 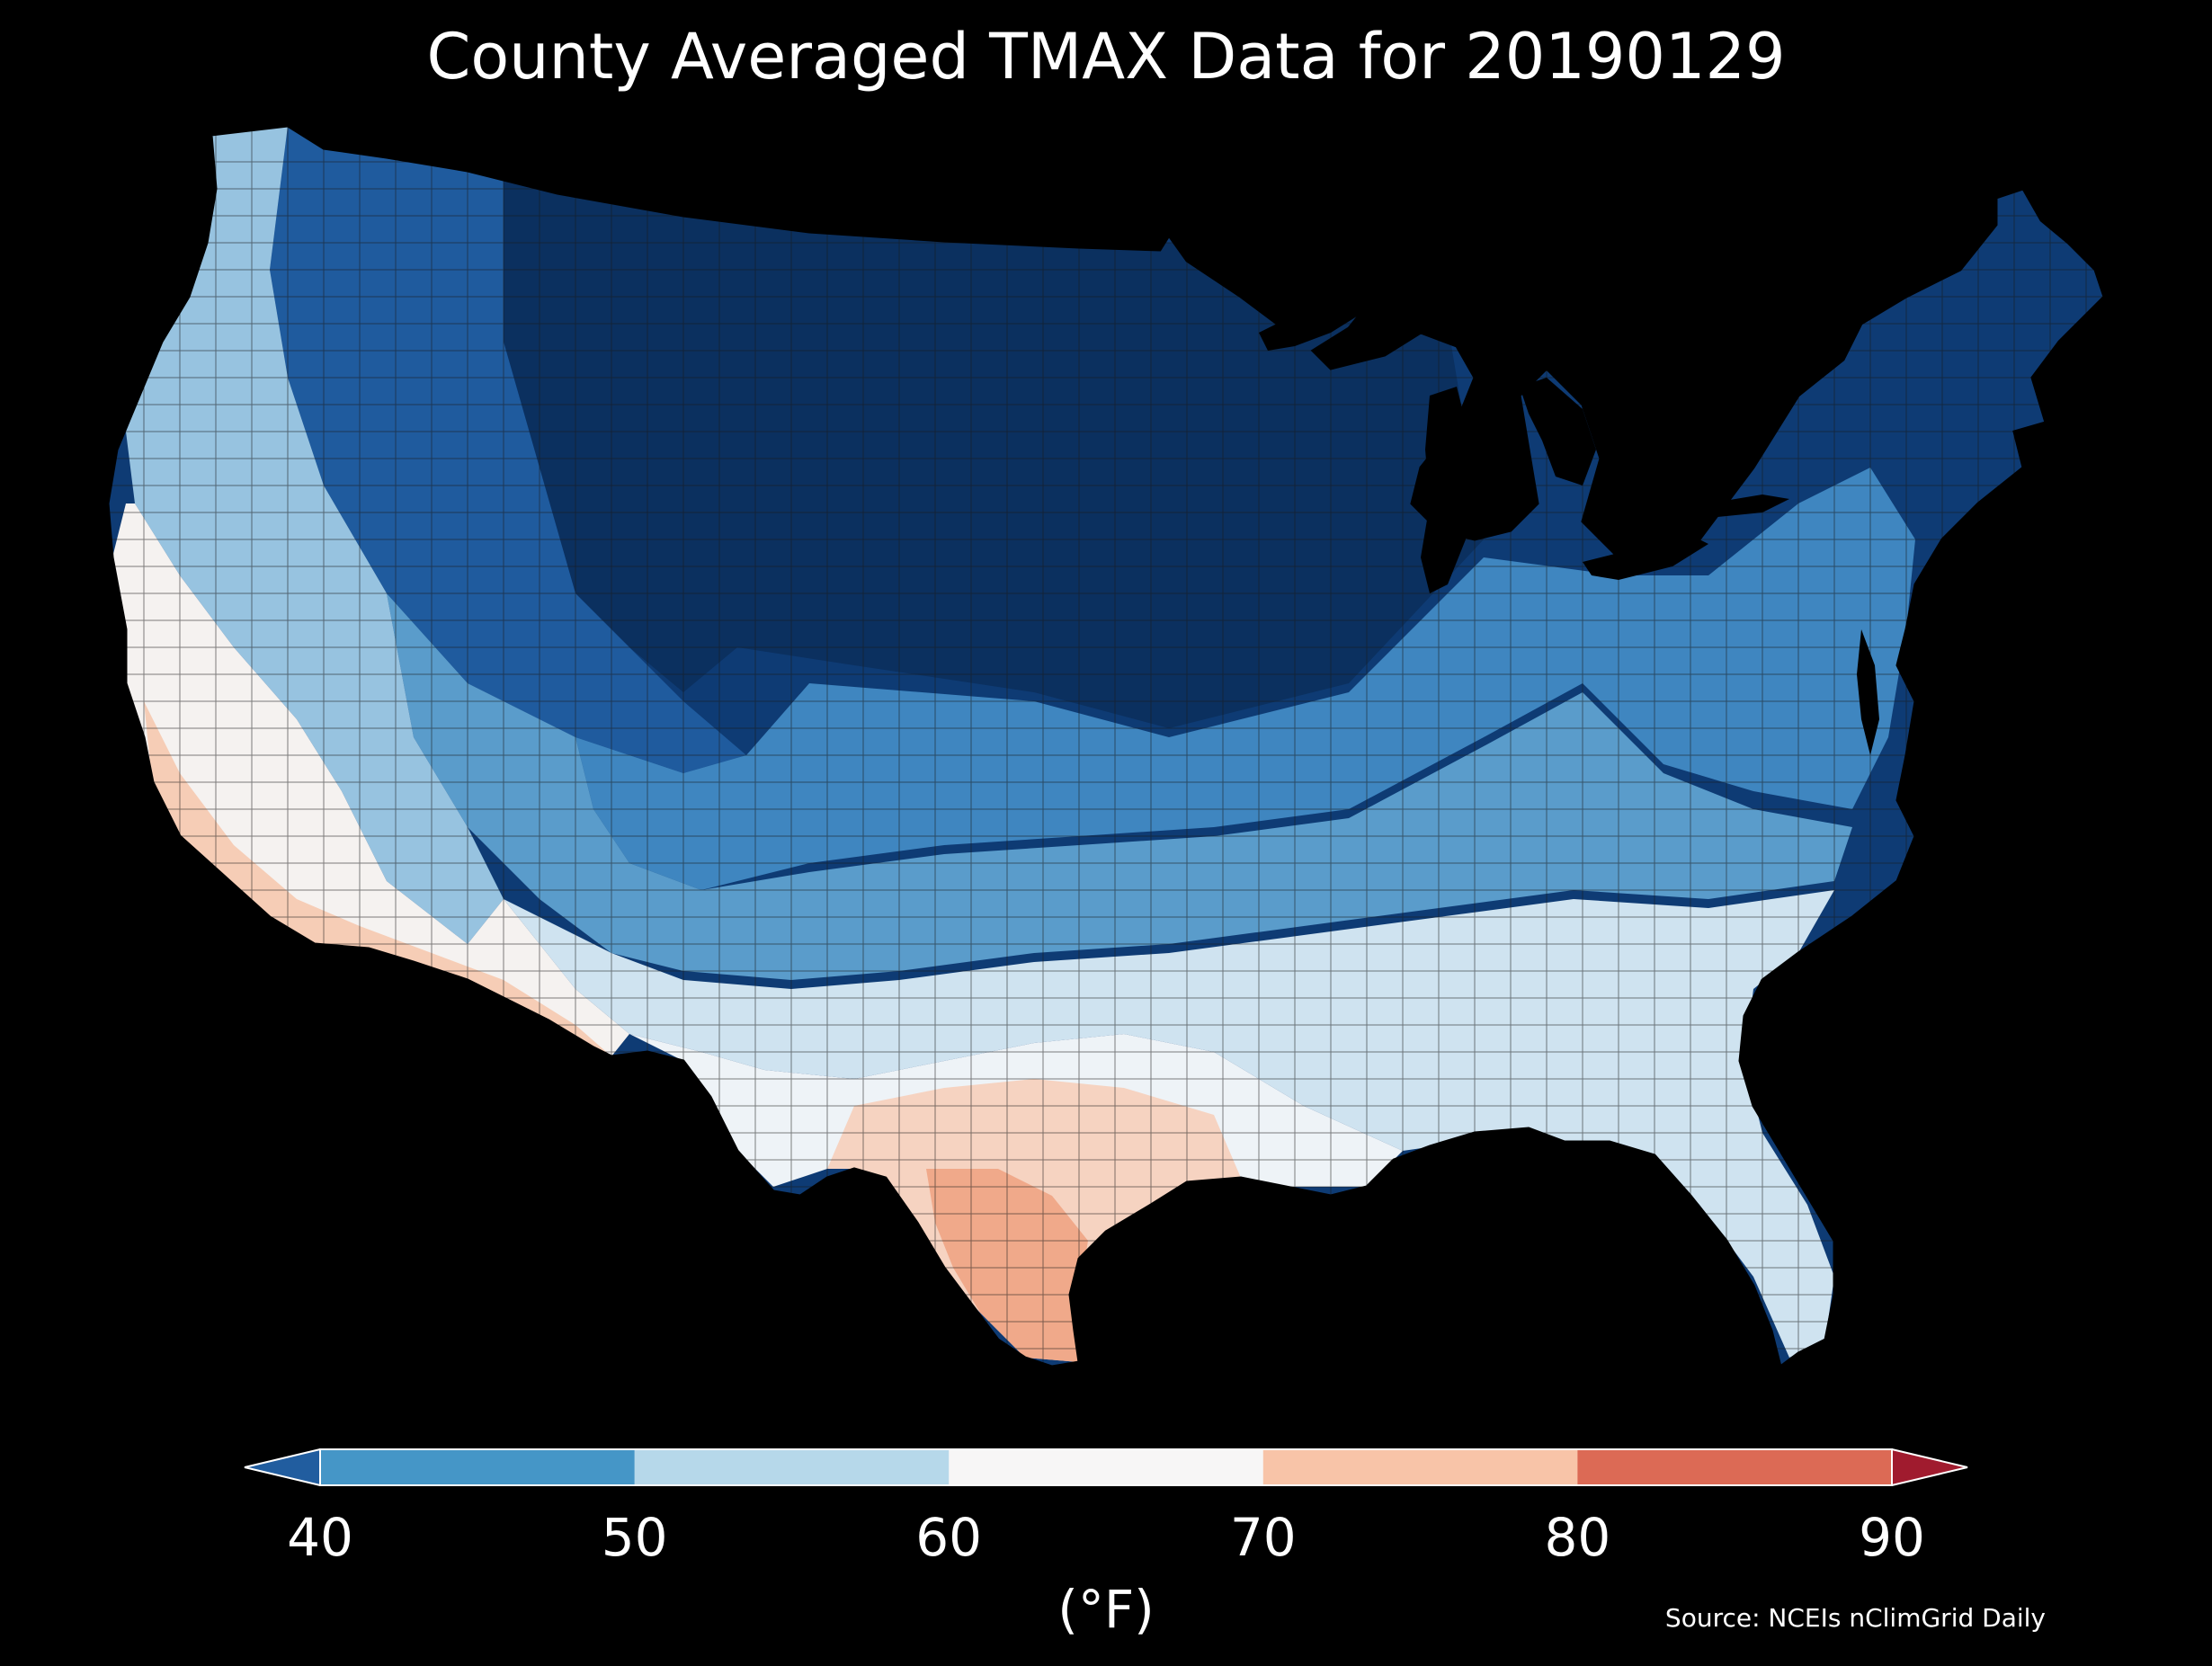 I want to click on colorbar-extend-outline-right, so click(x=1929, y=1467).